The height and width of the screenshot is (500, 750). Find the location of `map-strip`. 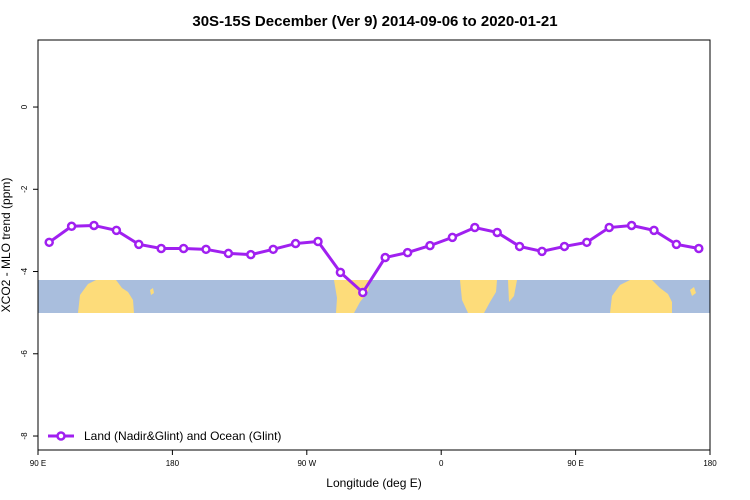

map-strip is located at coordinates (374, 296).